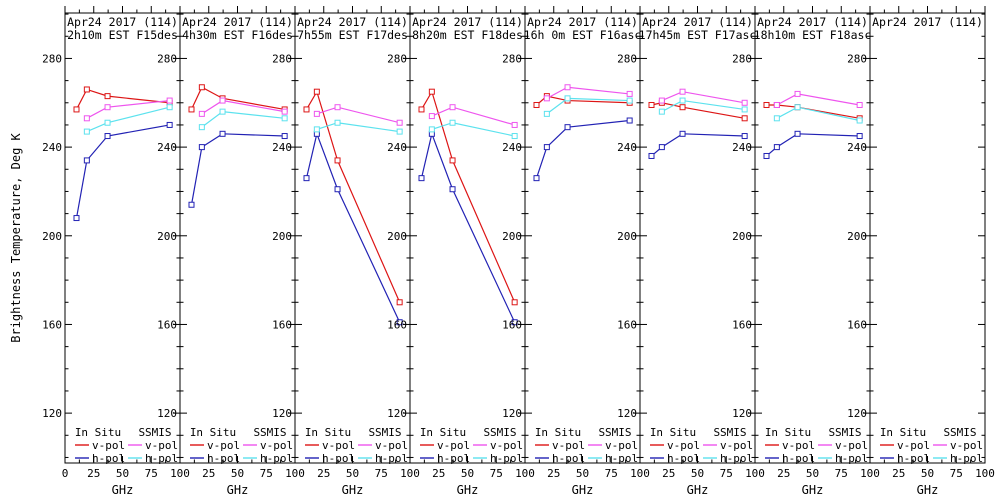  I want to click on panel-frame, so click(927, 238).